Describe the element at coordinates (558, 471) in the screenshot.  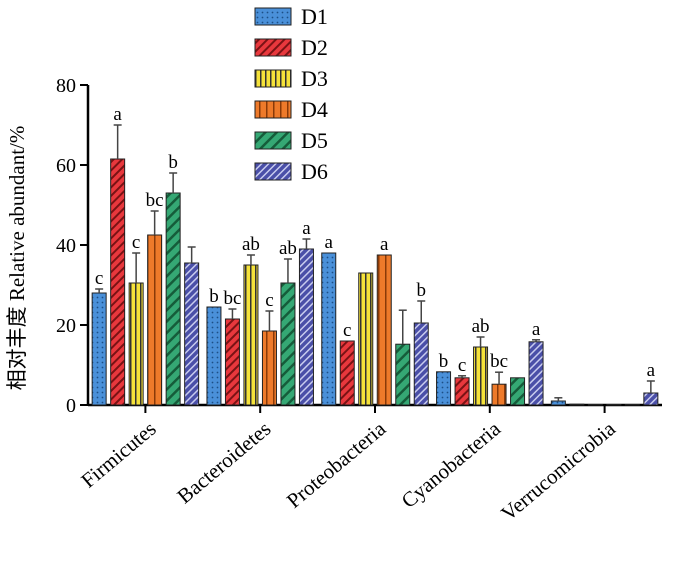
I see `category-label: Verrucomicrobia` at that location.